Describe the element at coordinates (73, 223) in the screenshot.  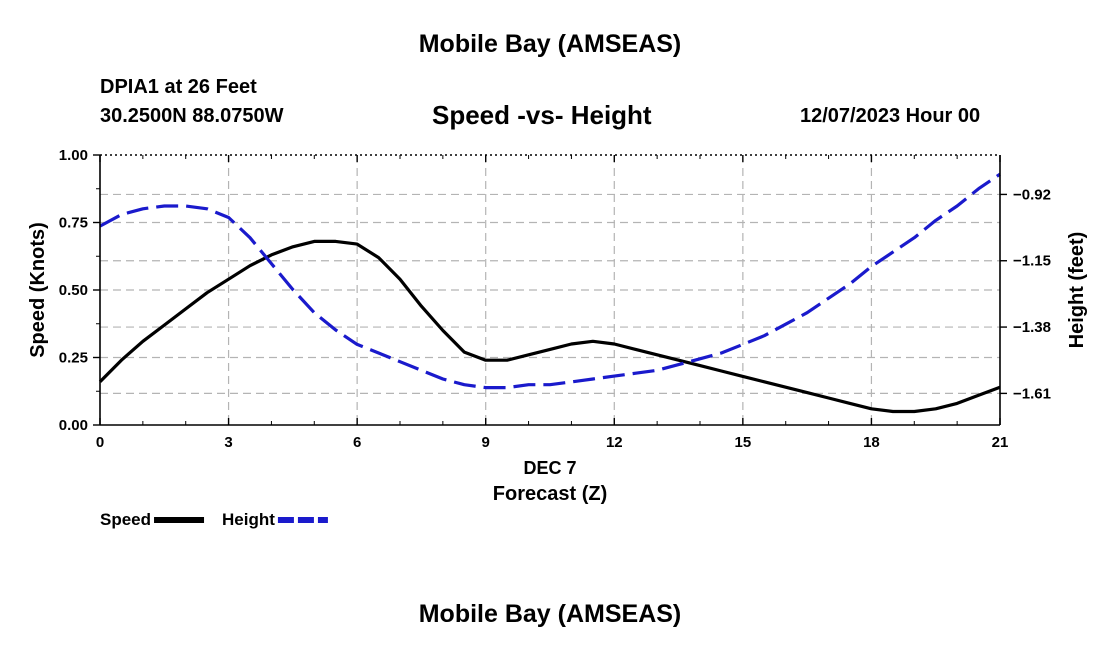
I see `y-tick-label: 0.75` at that location.